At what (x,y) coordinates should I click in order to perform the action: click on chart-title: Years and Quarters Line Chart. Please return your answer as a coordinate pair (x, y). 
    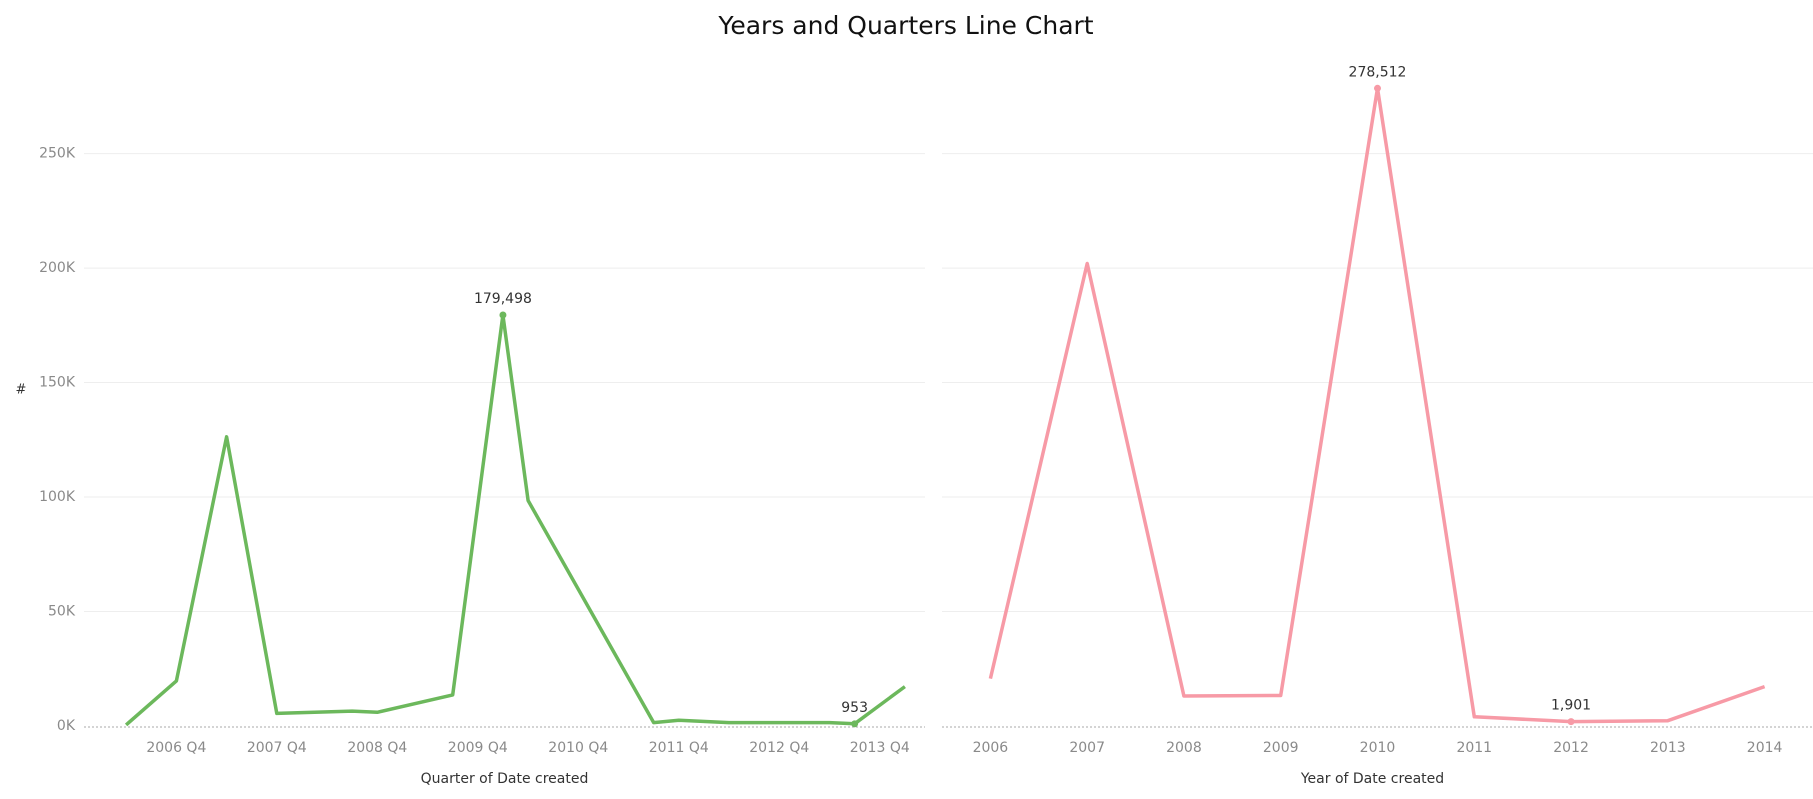
    Looking at the image, I should click on (905, 25).